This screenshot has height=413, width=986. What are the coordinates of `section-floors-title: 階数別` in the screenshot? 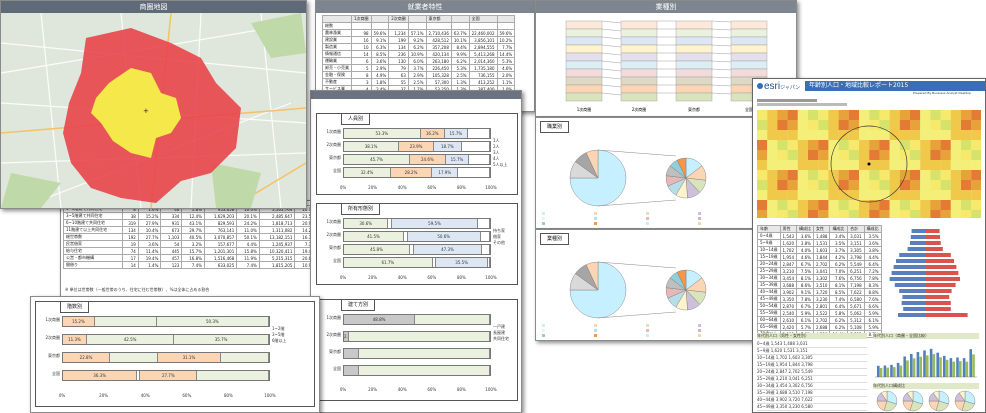 It's located at (75, 307).